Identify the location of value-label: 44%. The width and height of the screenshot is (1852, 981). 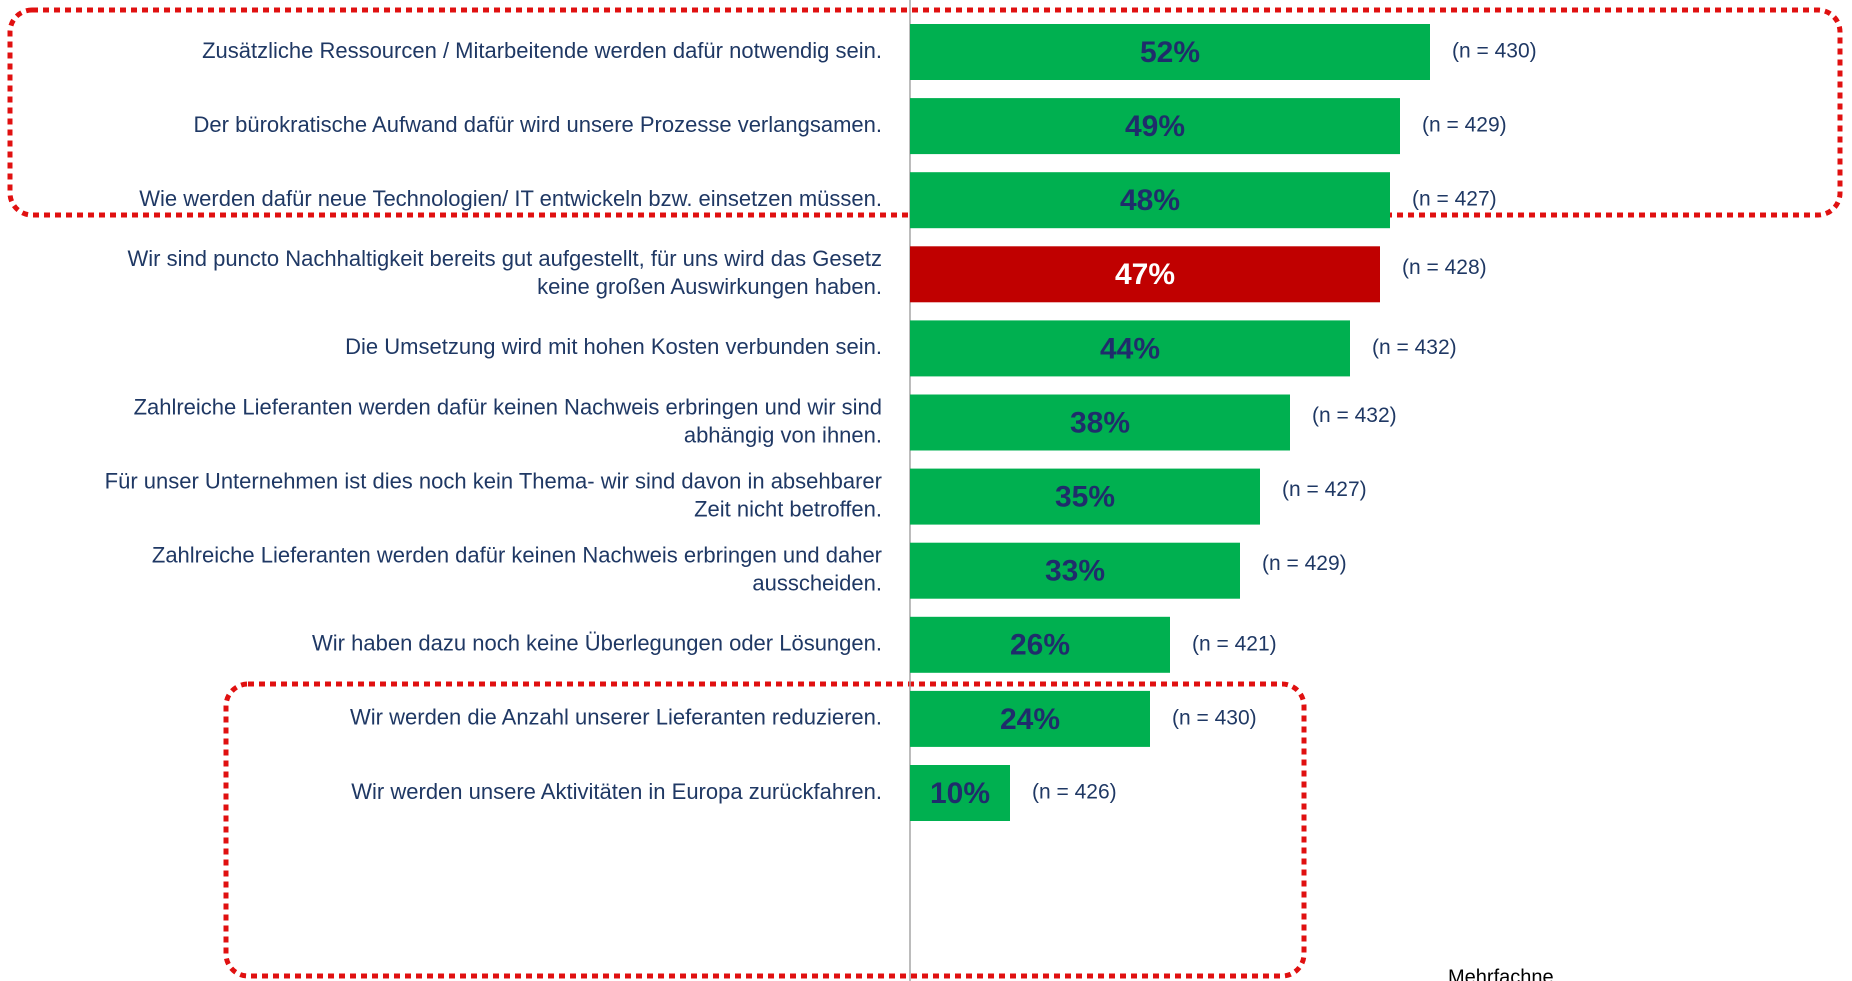
(1130, 348).